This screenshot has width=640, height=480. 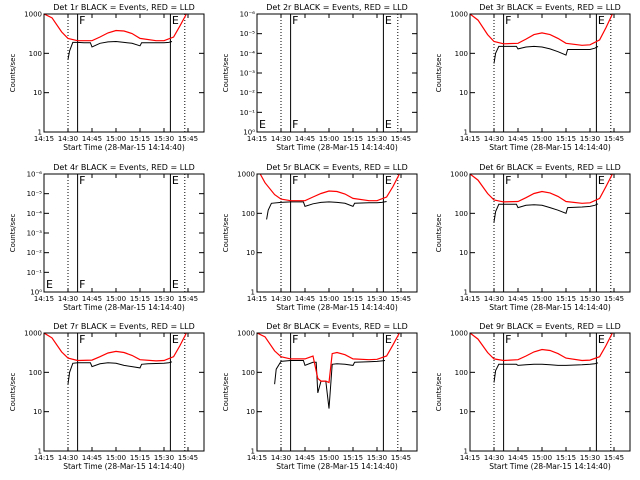 What do you see at coordinates (36, 293) in the screenshot?
I see `y-tick-label: 10⁰` at bounding box center [36, 293].